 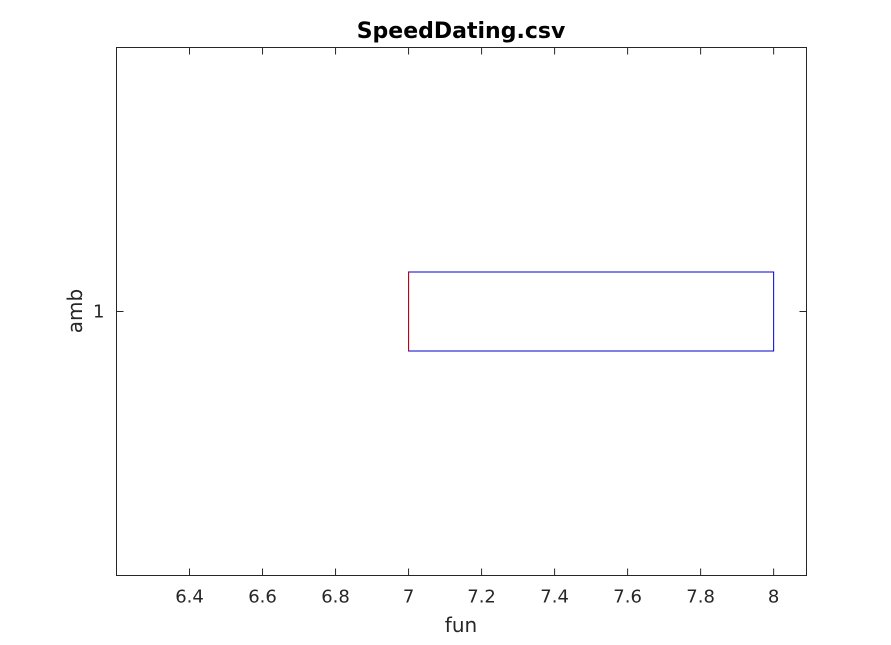 I want to click on x-tick-label: 6.4, so click(x=189, y=597).